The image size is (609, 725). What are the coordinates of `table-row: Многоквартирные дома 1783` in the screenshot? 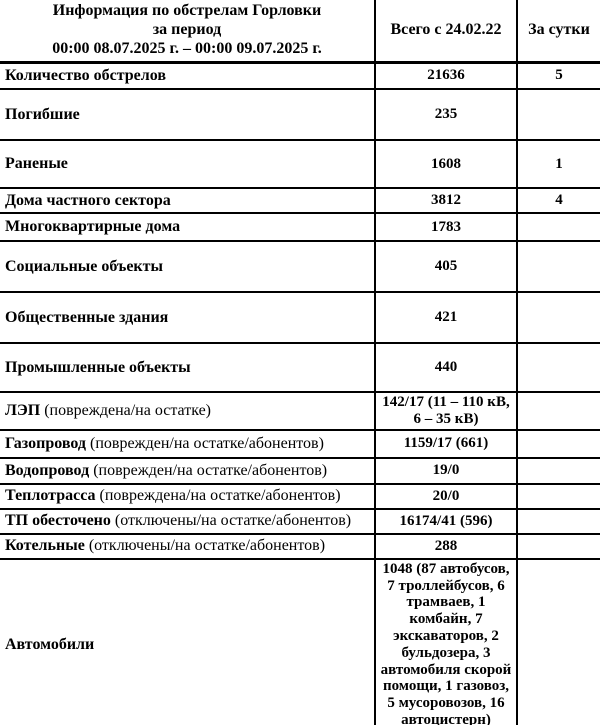 It's located at (300, 227).